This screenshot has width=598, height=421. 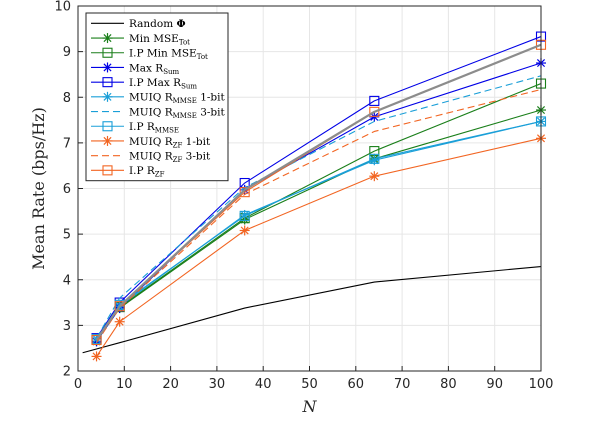 I want to click on x-tick-label: 0, so click(x=78, y=384).